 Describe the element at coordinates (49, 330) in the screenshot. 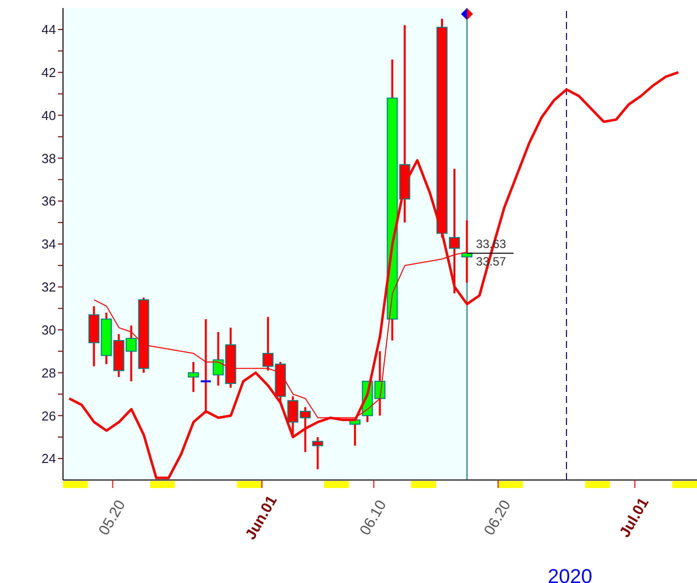

I see `y-tick-label: 30` at that location.